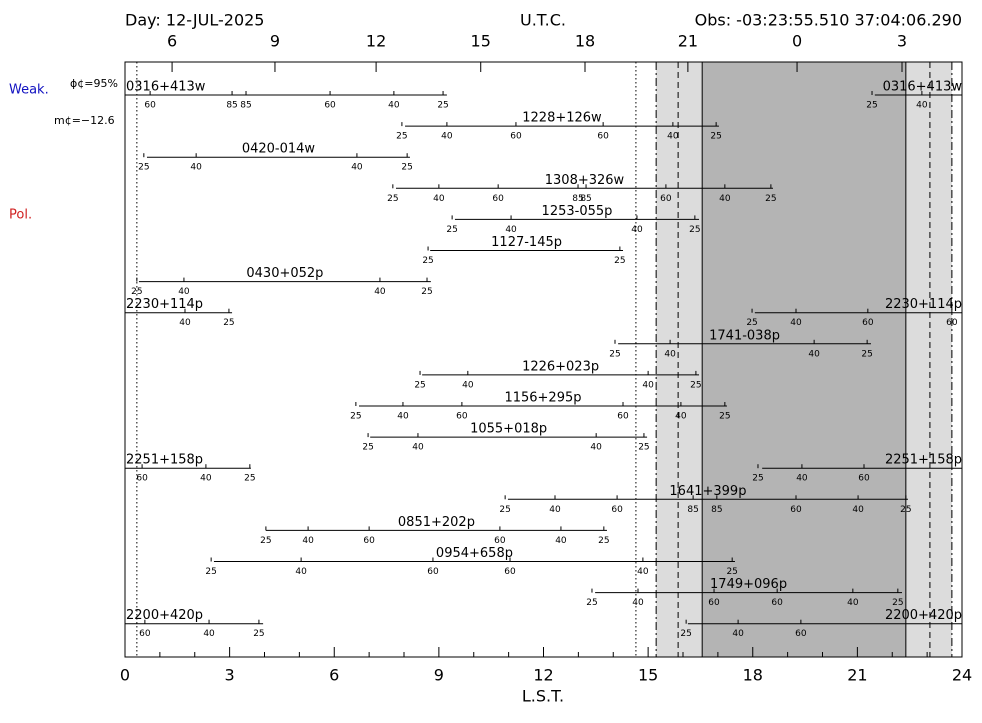 The image size is (982, 723). Describe the element at coordinates (577, 211) in the screenshot. I see `source-name: 1253-055p` at that location.